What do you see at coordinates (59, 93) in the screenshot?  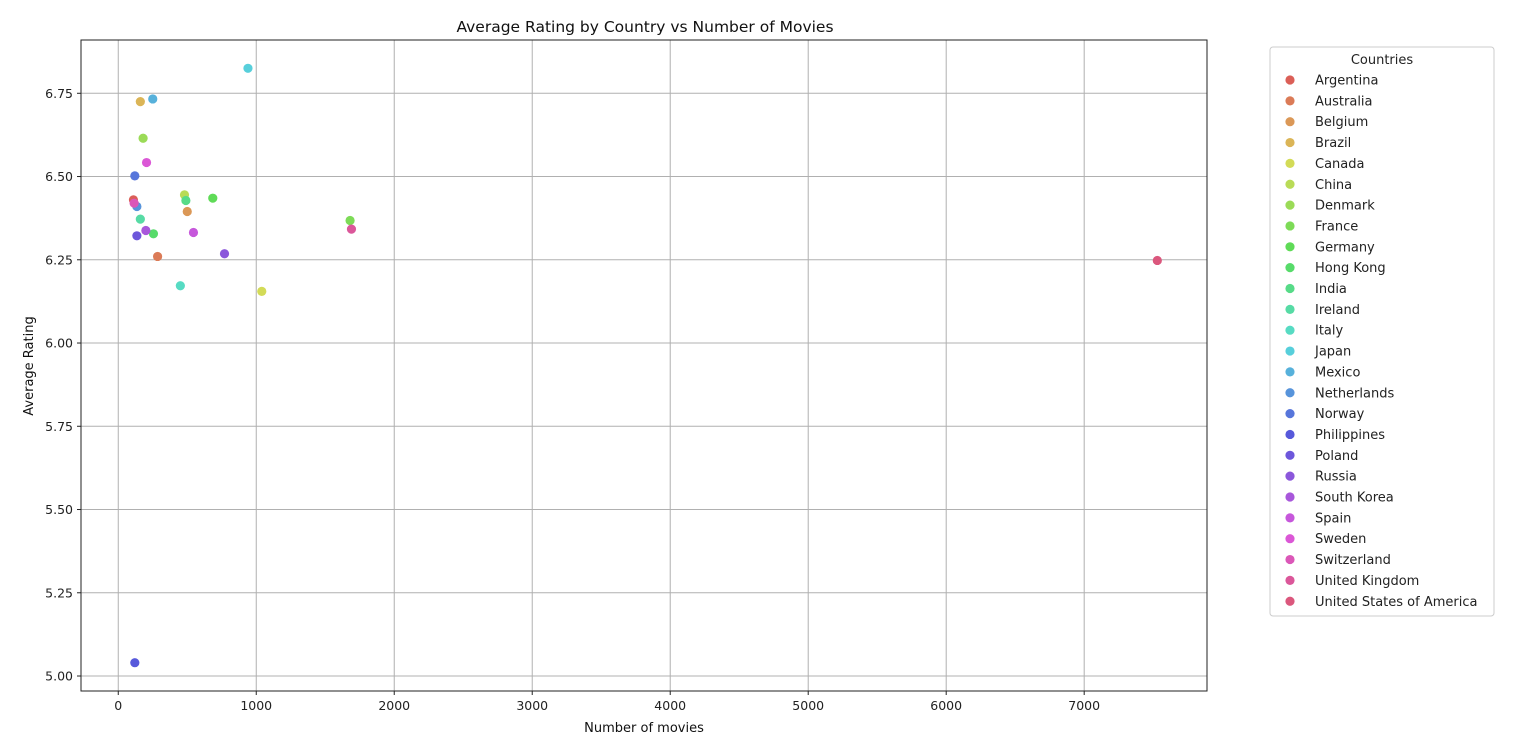 I see `y-tick-label: 6.75` at bounding box center [59, 93].